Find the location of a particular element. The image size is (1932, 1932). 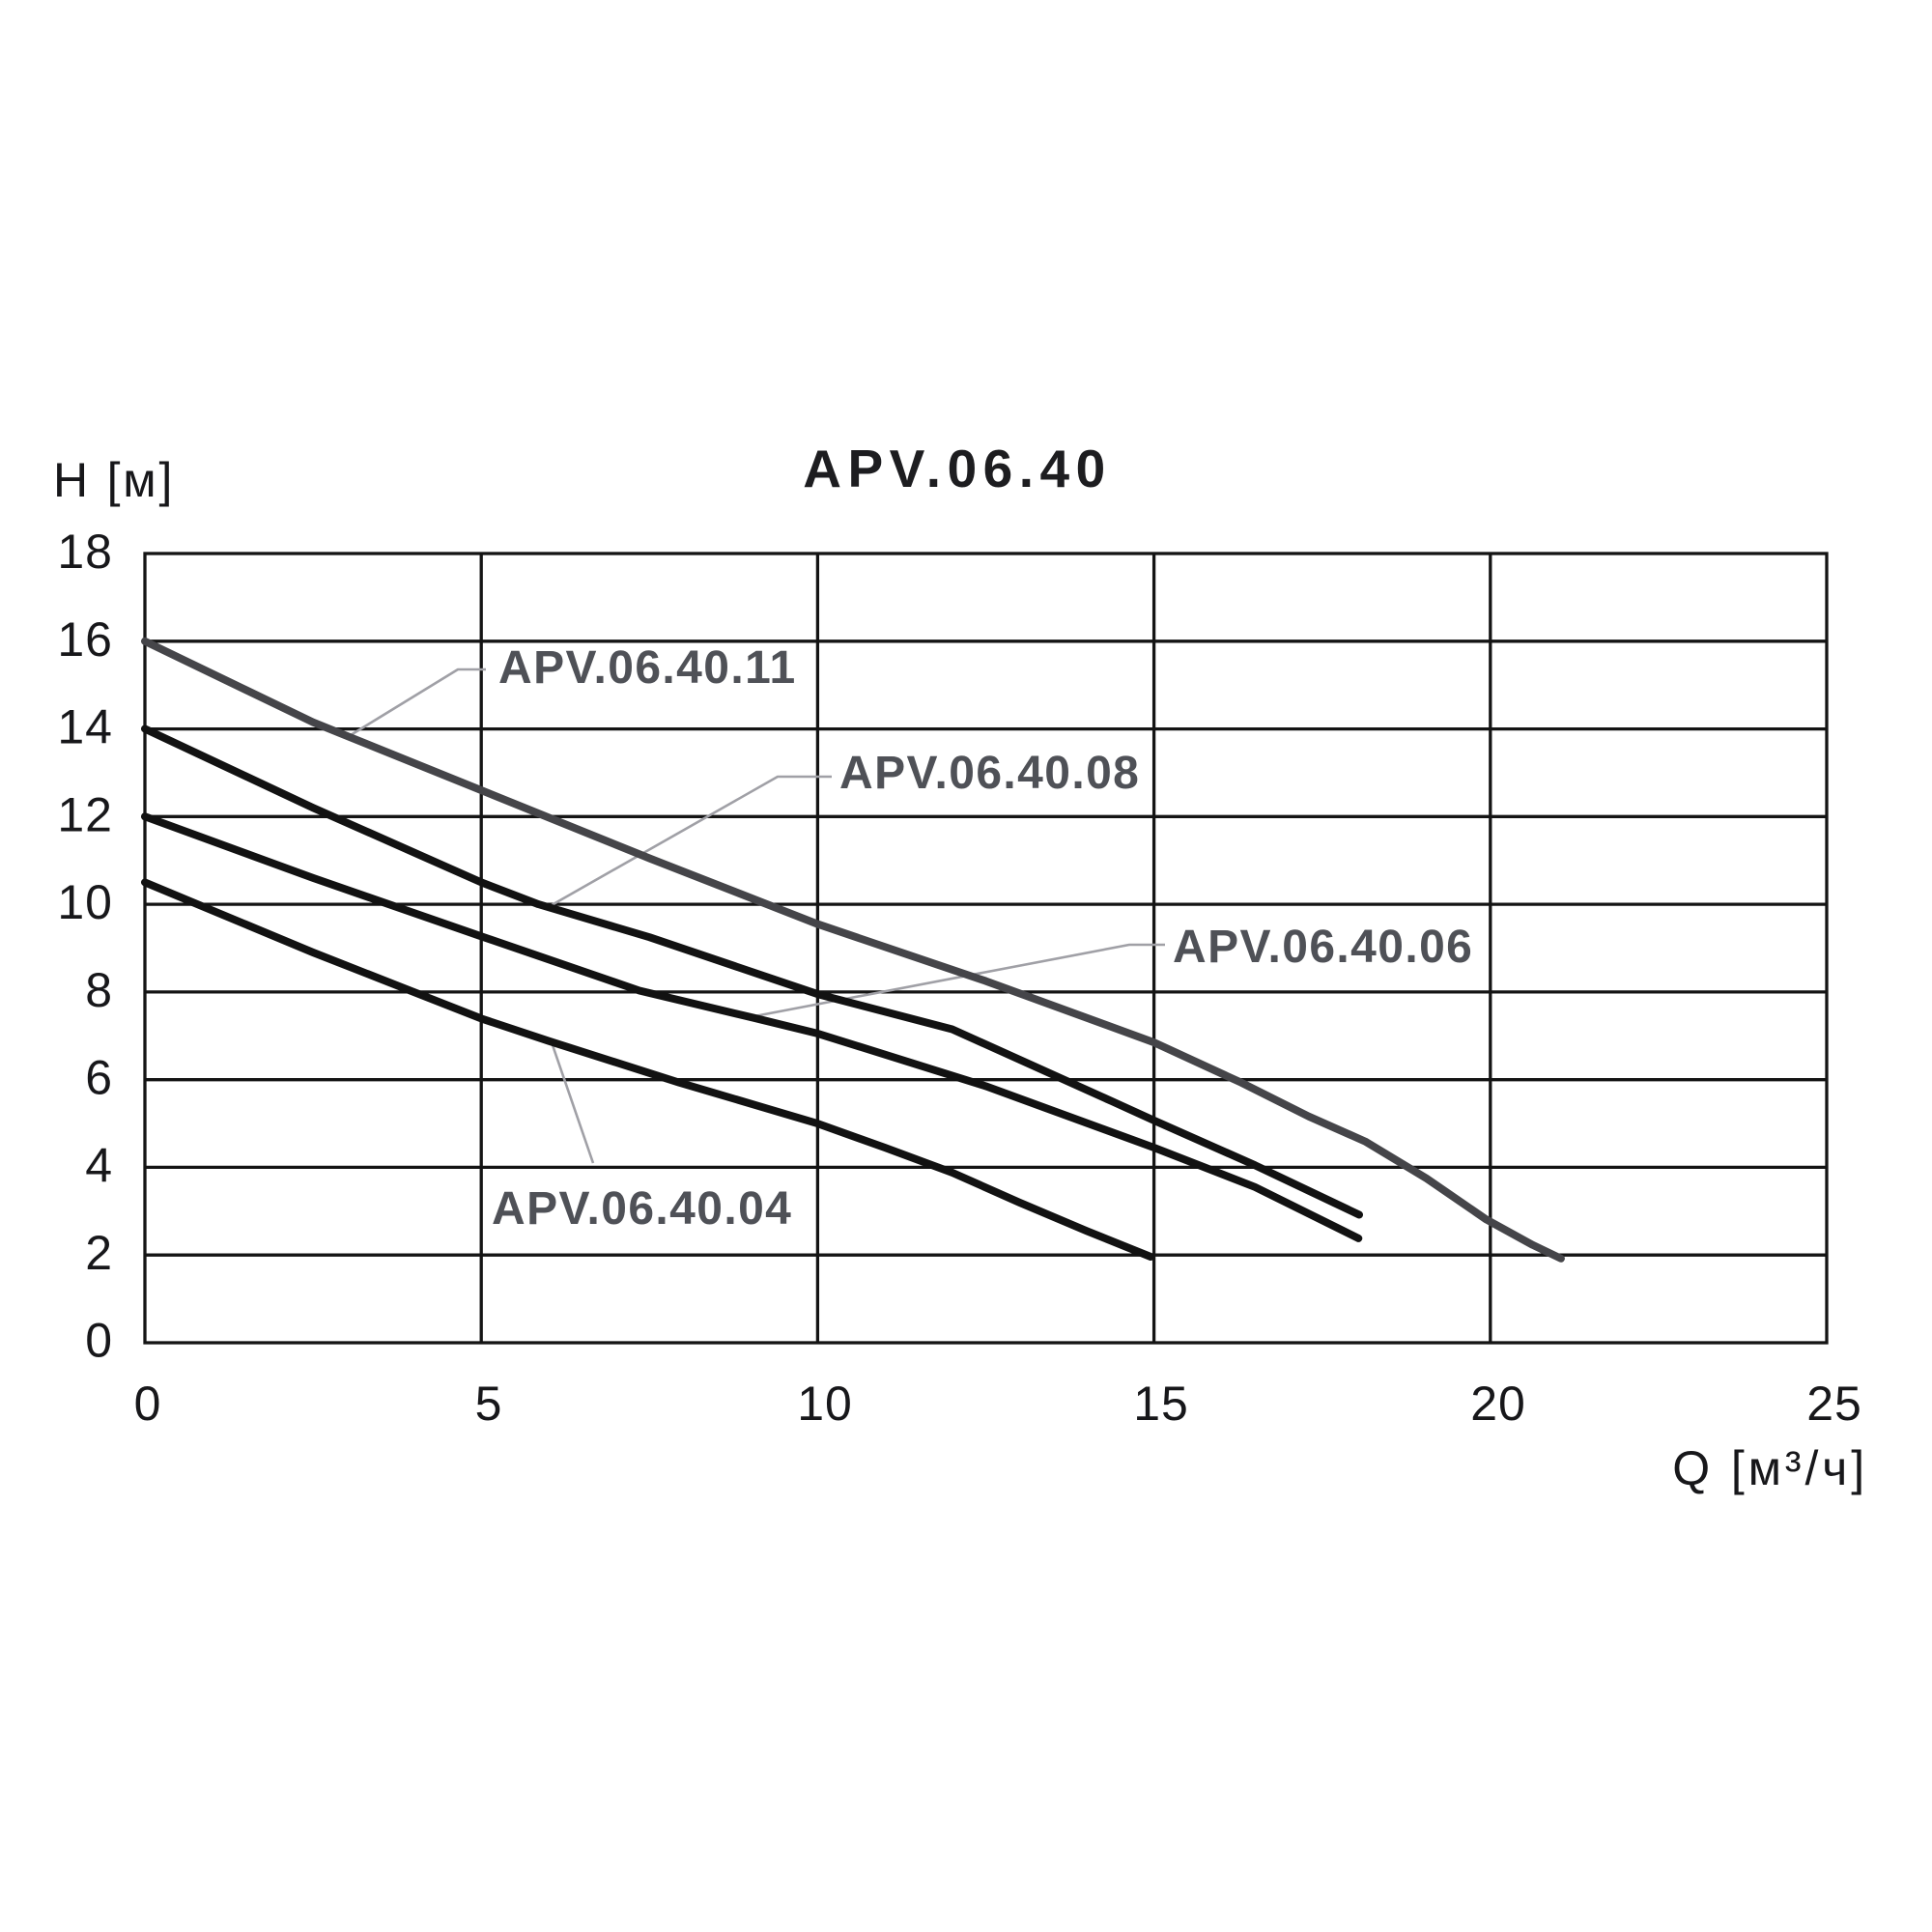

svg-text: 5 is located at coordinates (489, 1404).